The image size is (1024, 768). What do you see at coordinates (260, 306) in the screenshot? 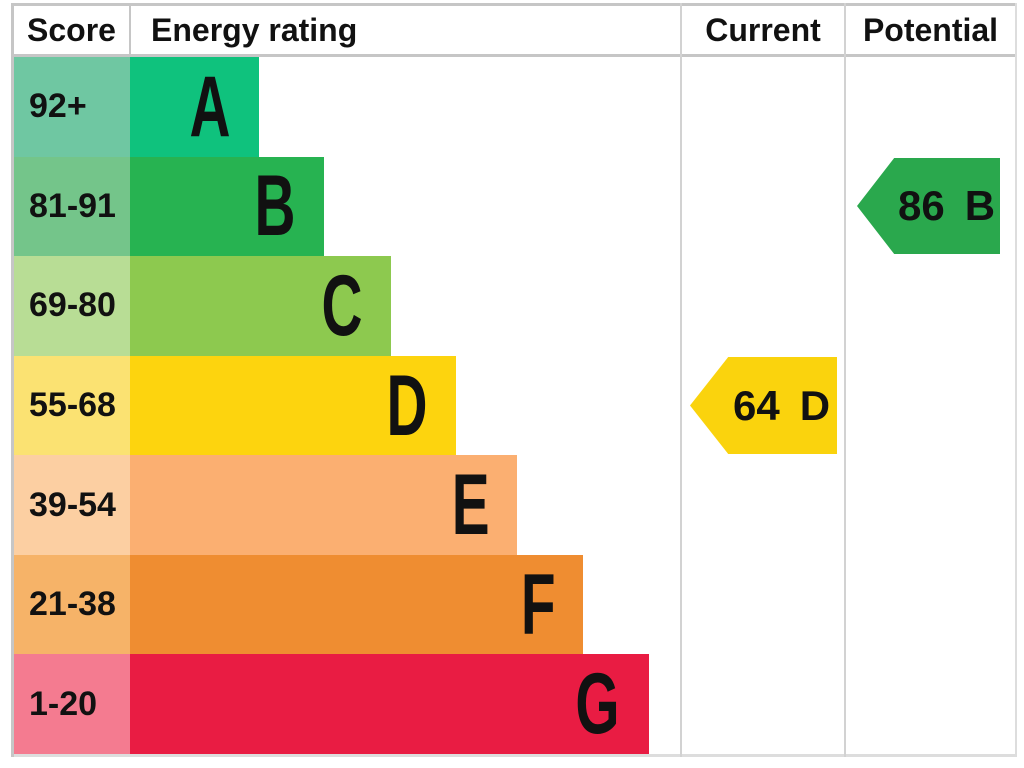
I see `rating-bar-c: C` at bounding box center [260, 306].